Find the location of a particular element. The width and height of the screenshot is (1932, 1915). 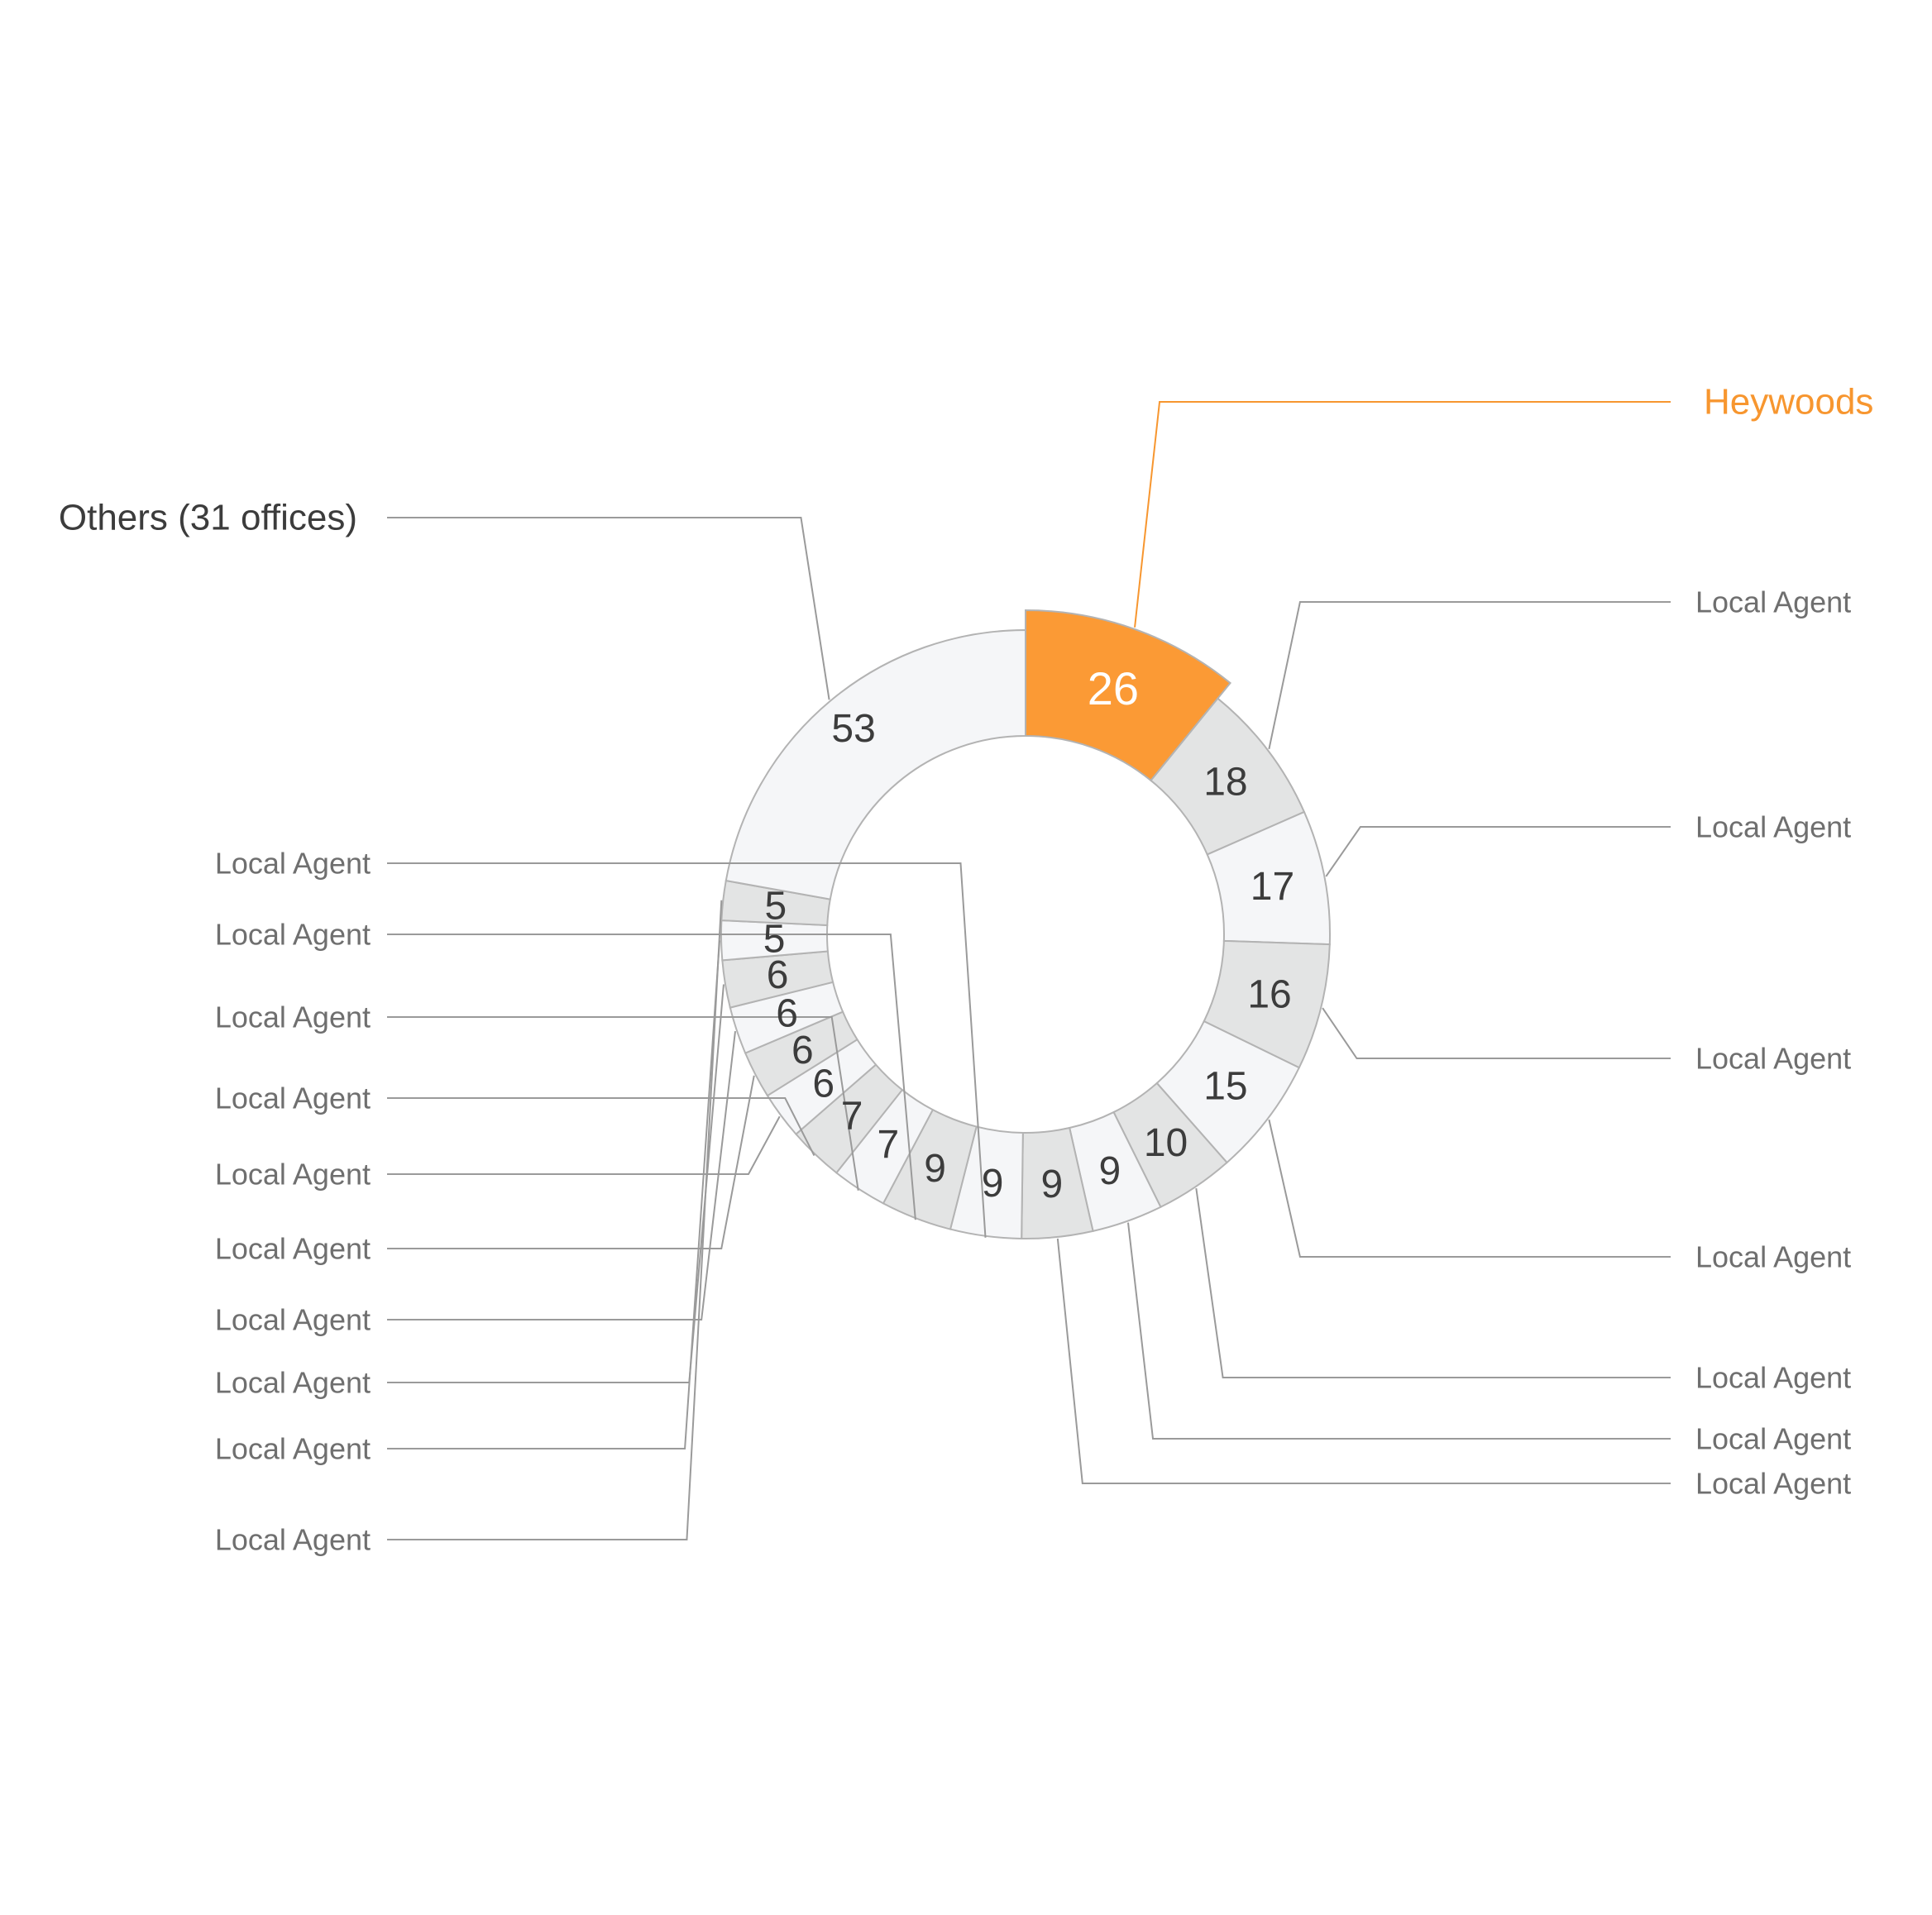

slice-value-label: 15 is located at coordinates (1225, 1087).